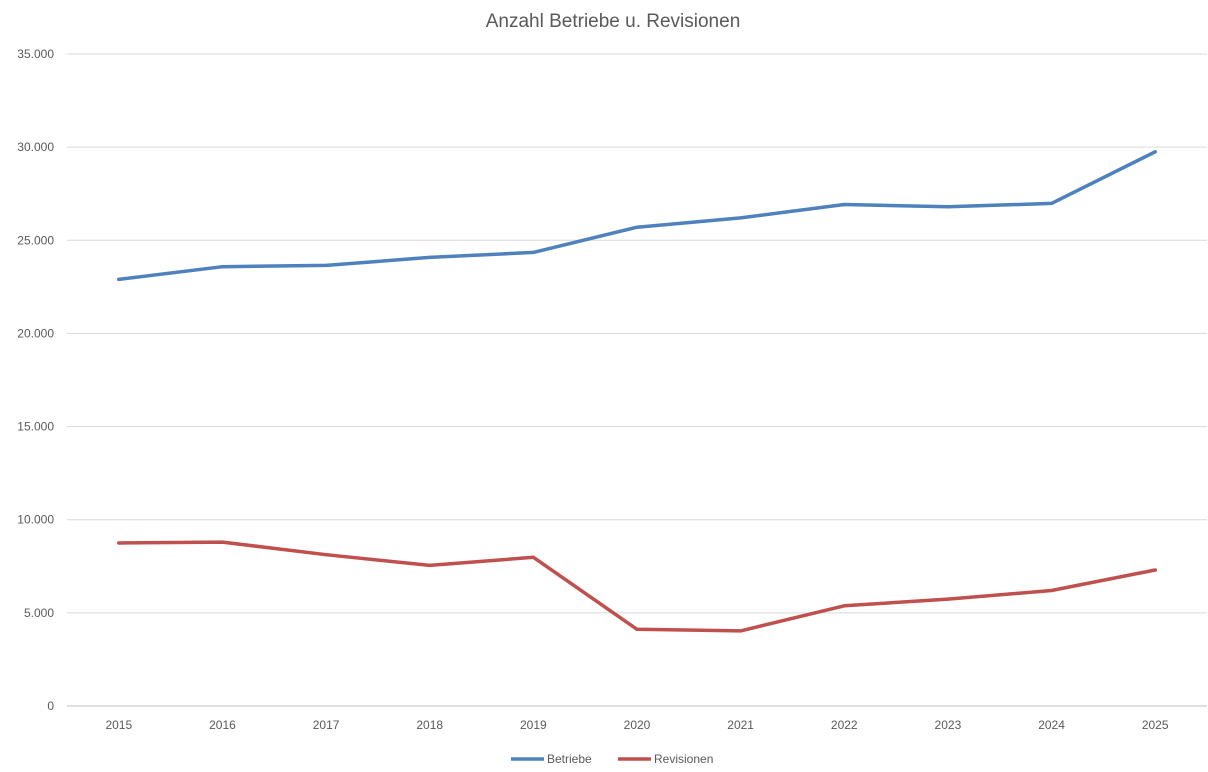  Describe the element at coordinates (613, 21) in the screenshot. I see `chart-title: Anzahl Betriebe u. Revisionen` at that location.